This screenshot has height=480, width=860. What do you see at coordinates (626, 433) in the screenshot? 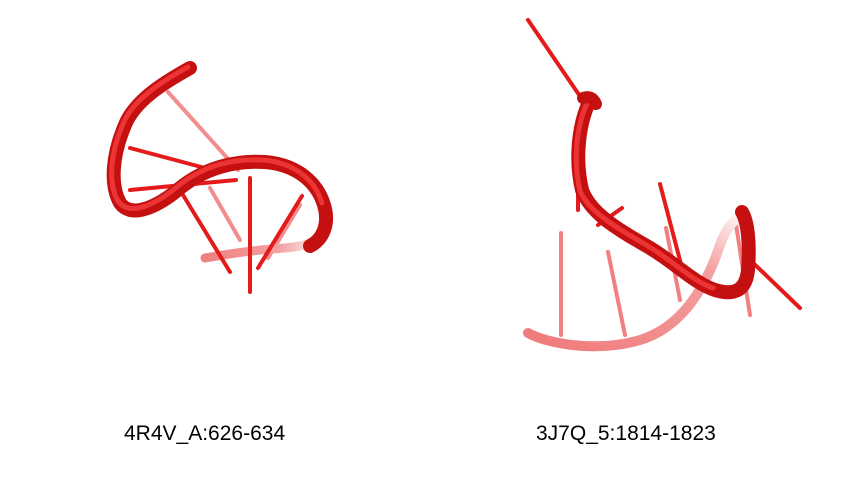
I see `structure-label: 3J7Q_5:1814-1823` at bounding box center [626, 433].